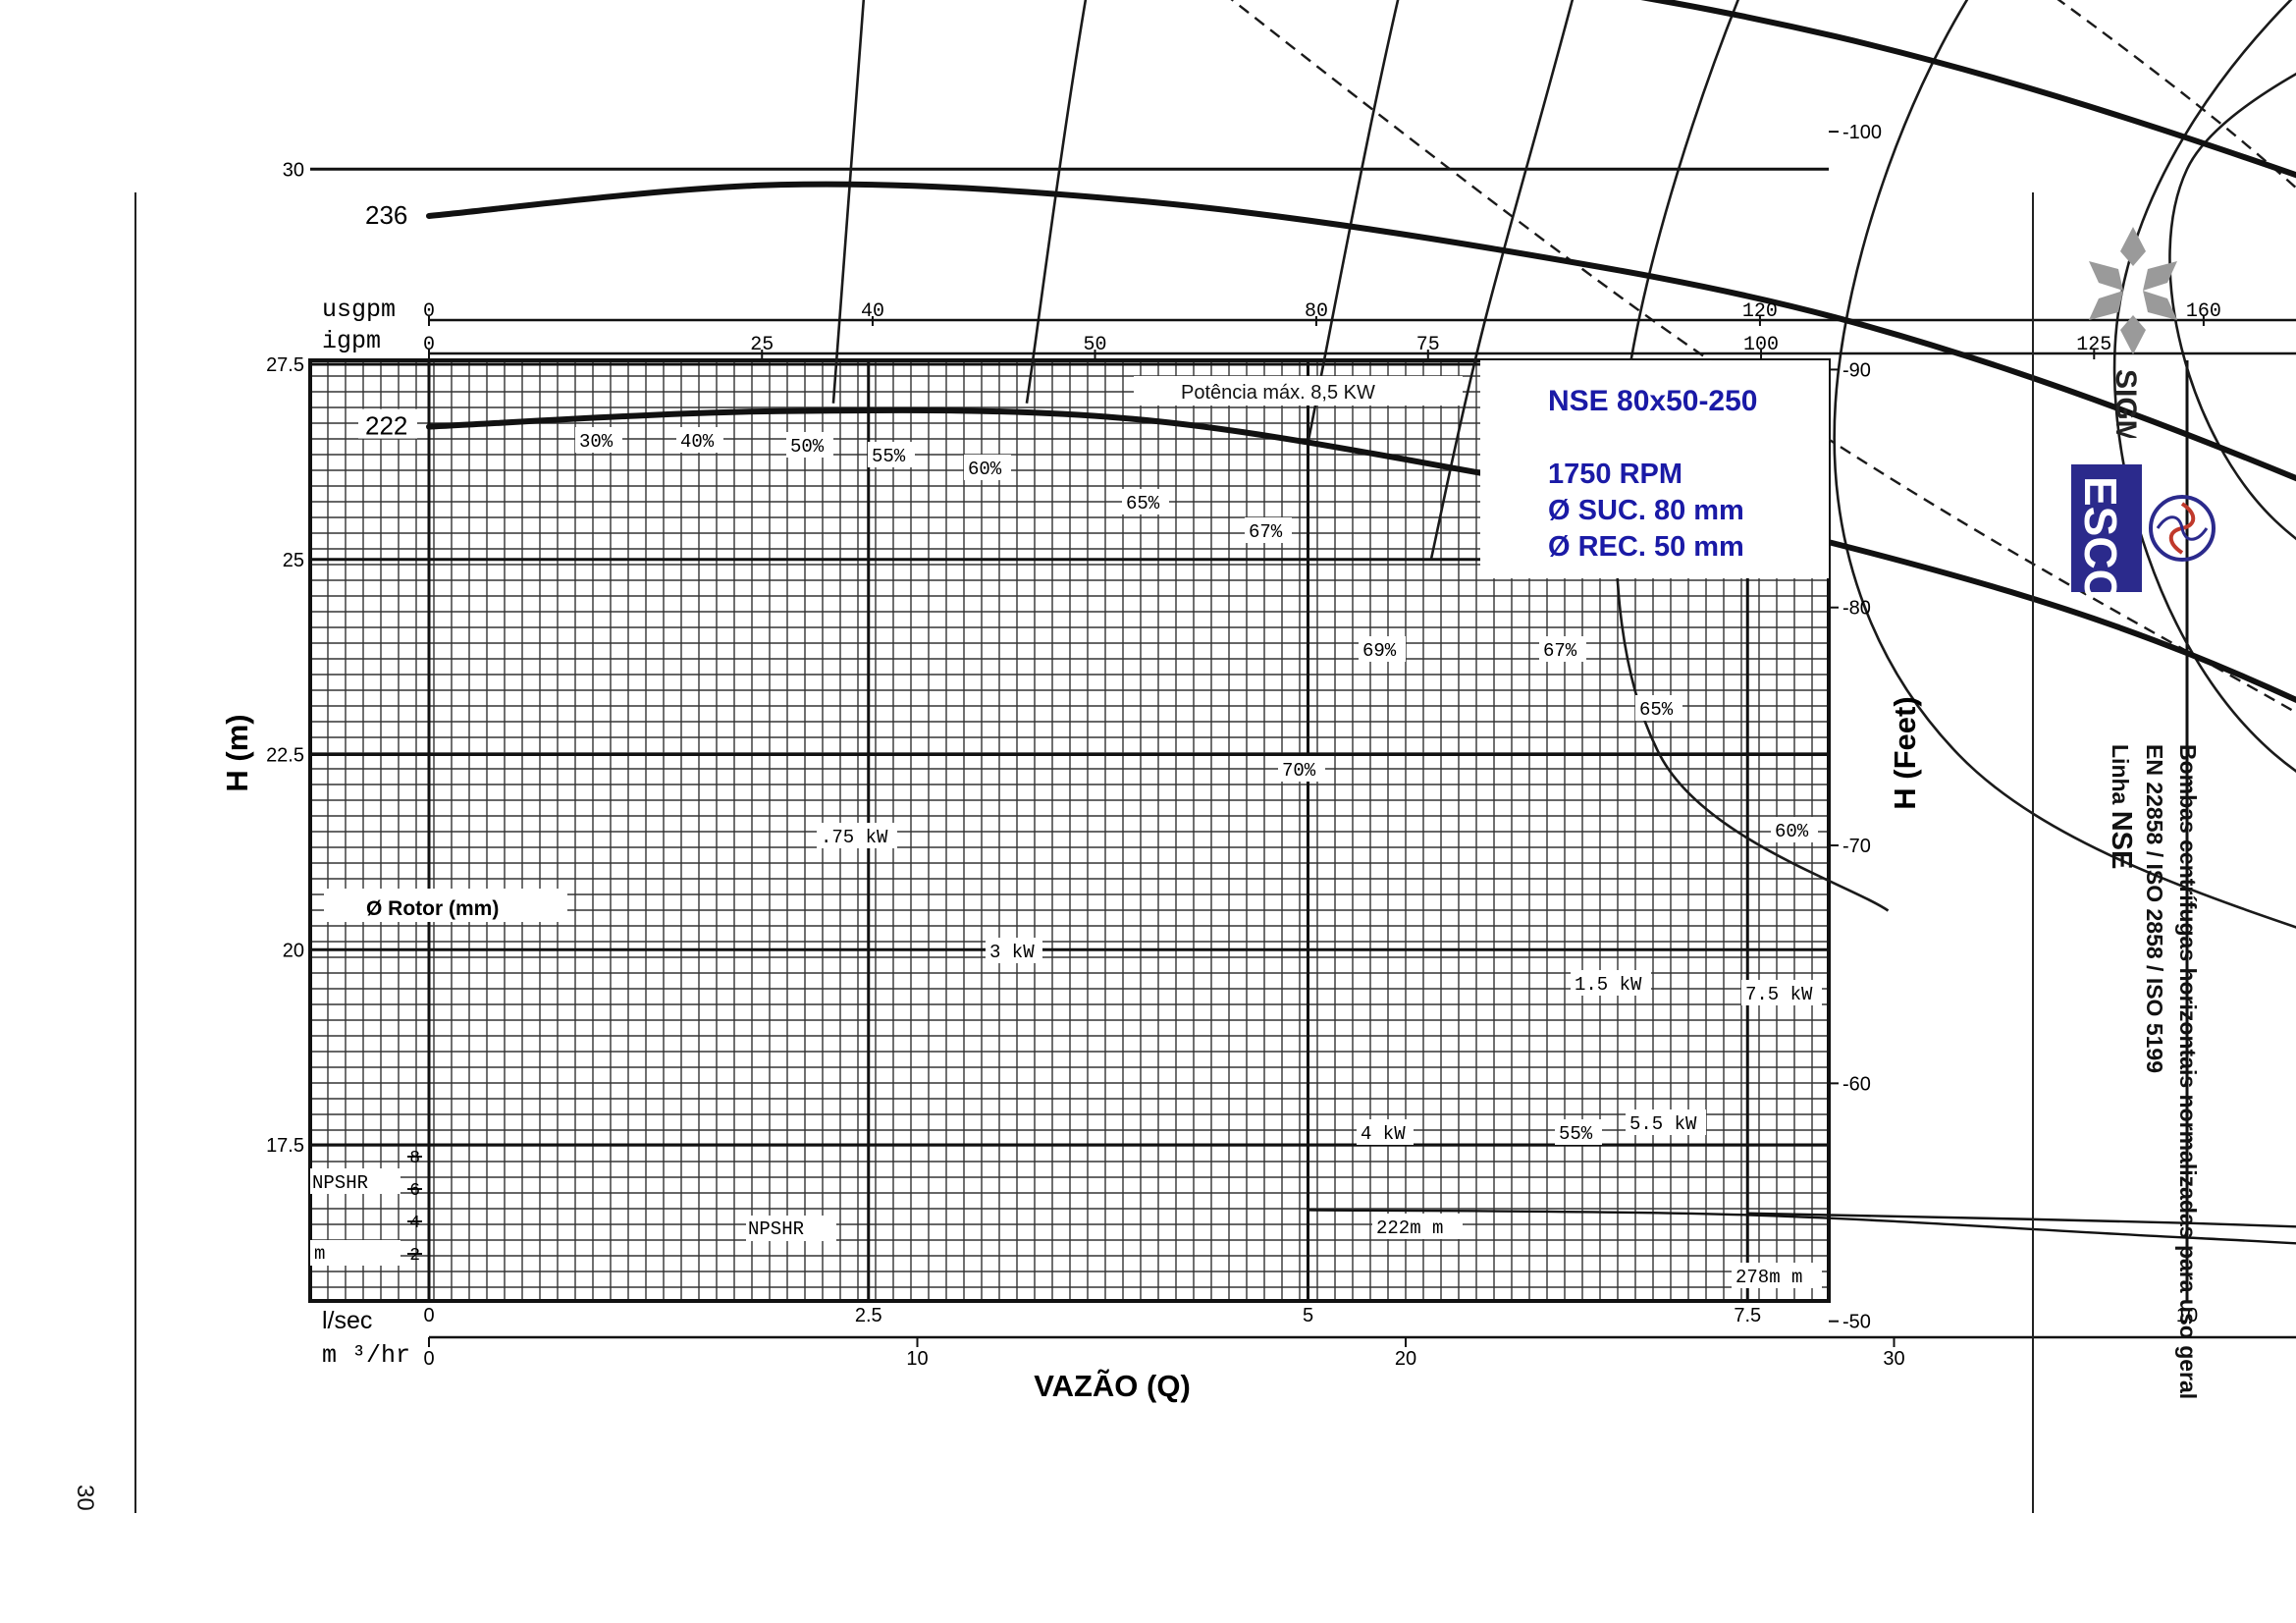  What do you see at coordinates (340, 1183) in the screenshot?
I see `npshr-axis-label: NPSHR` at bounding box center [340, 1183].